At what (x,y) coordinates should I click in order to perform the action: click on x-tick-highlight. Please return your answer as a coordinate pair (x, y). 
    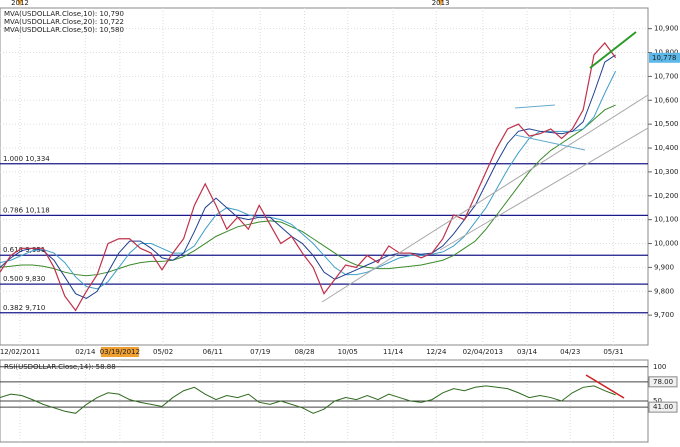
    Looking at the image, I should click on (119, 352).